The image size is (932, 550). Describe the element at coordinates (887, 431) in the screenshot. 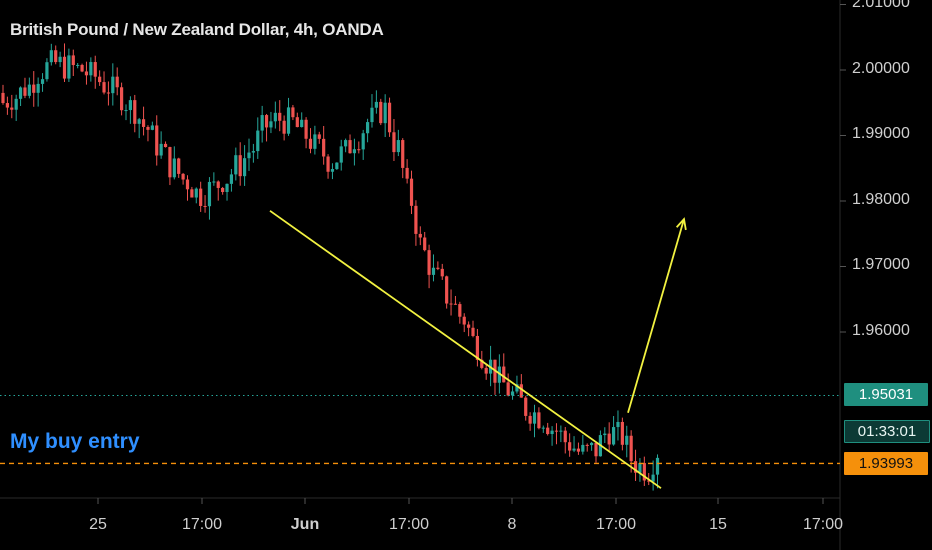

I see `bar-countdown-tag: 01:33:01` at that location.